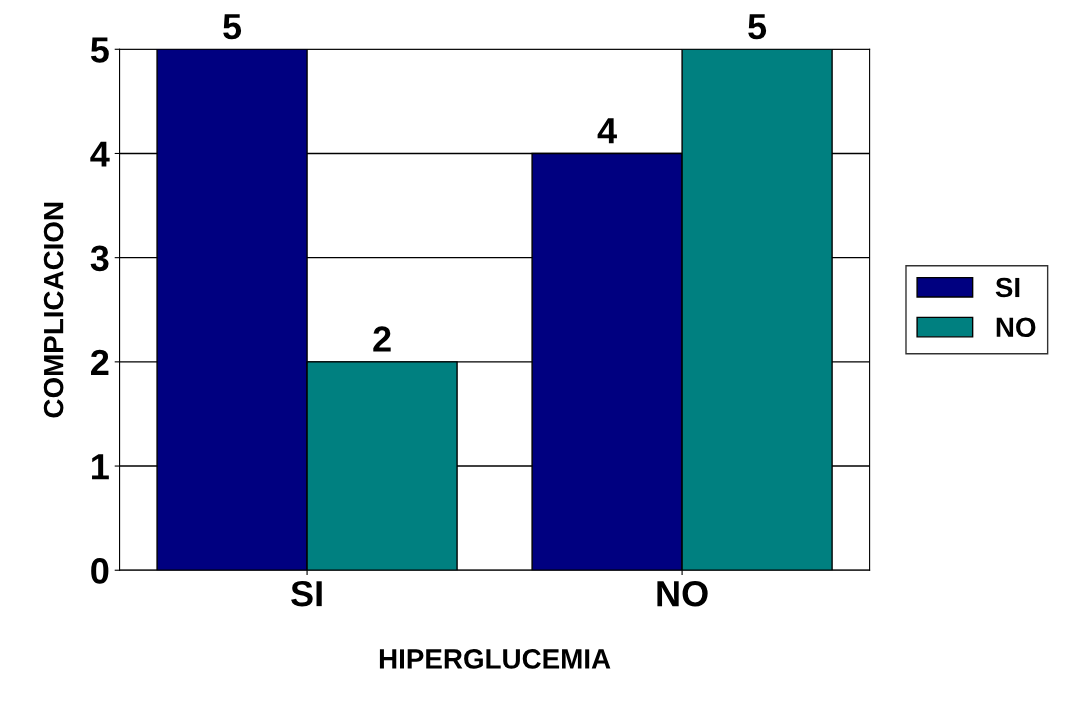 The width and height of the screenshot is (1087, 704). What do you see at coordinates (495, 659) in the screenshot?
I see `x-axis-title: HIPERGLUCEMIA` at bounding box center [495, 659].